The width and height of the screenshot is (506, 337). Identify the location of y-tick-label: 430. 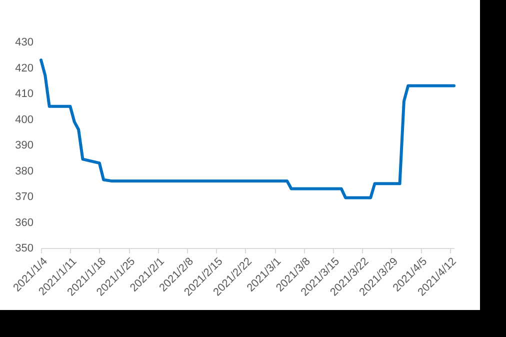
(24, 42).